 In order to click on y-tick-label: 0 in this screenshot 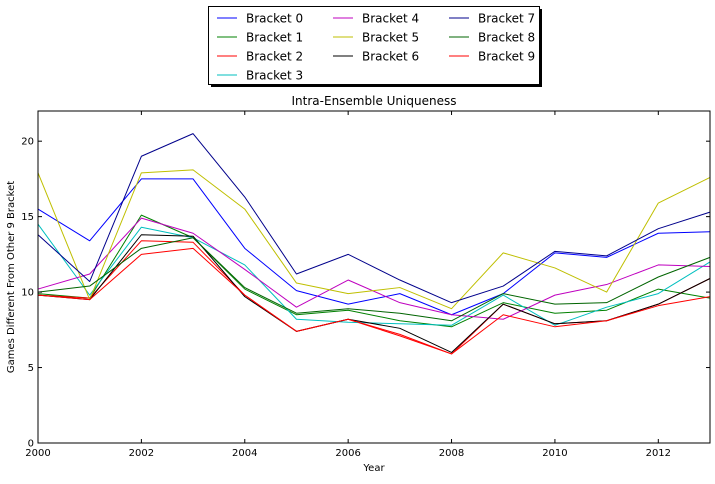, I will do `click(31, 444)`.